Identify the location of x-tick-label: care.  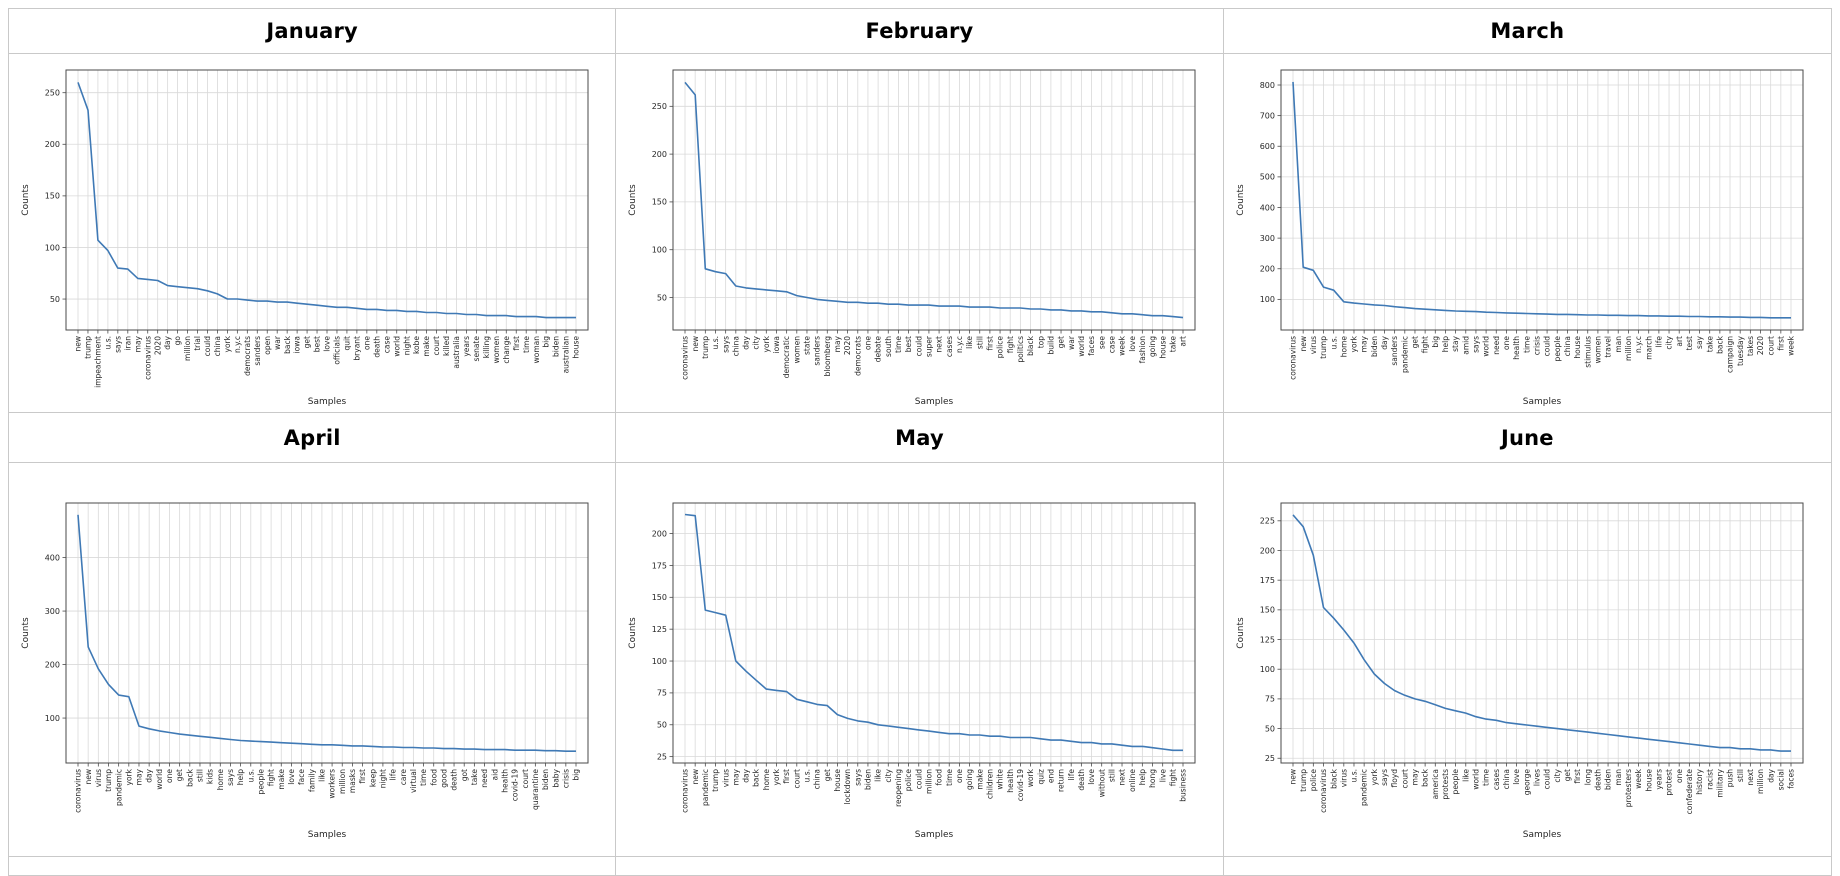
(403, 777).